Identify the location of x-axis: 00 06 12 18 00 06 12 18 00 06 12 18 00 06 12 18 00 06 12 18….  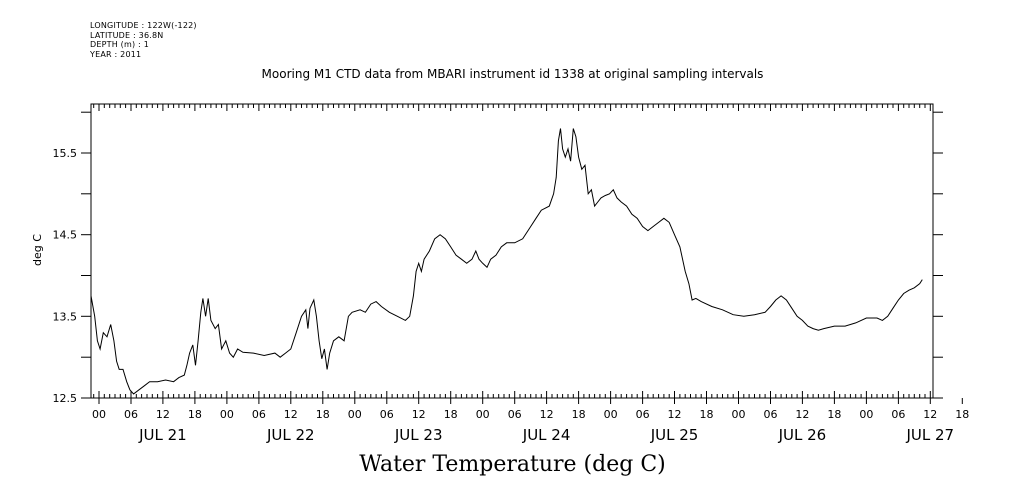
(530, 421).